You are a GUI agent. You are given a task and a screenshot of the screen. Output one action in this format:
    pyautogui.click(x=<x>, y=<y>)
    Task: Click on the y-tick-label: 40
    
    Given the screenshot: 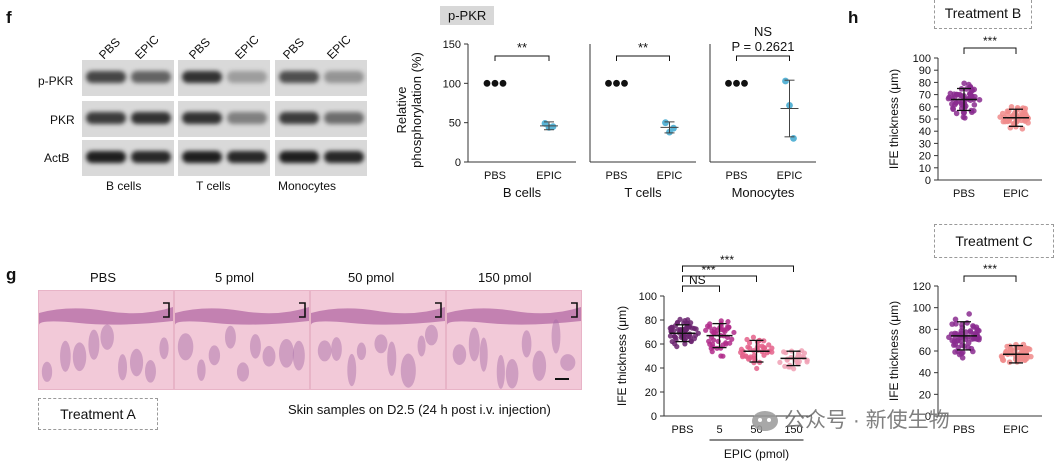 What is the action you would take?
    pyautogui.click(x=925, y=374)
    